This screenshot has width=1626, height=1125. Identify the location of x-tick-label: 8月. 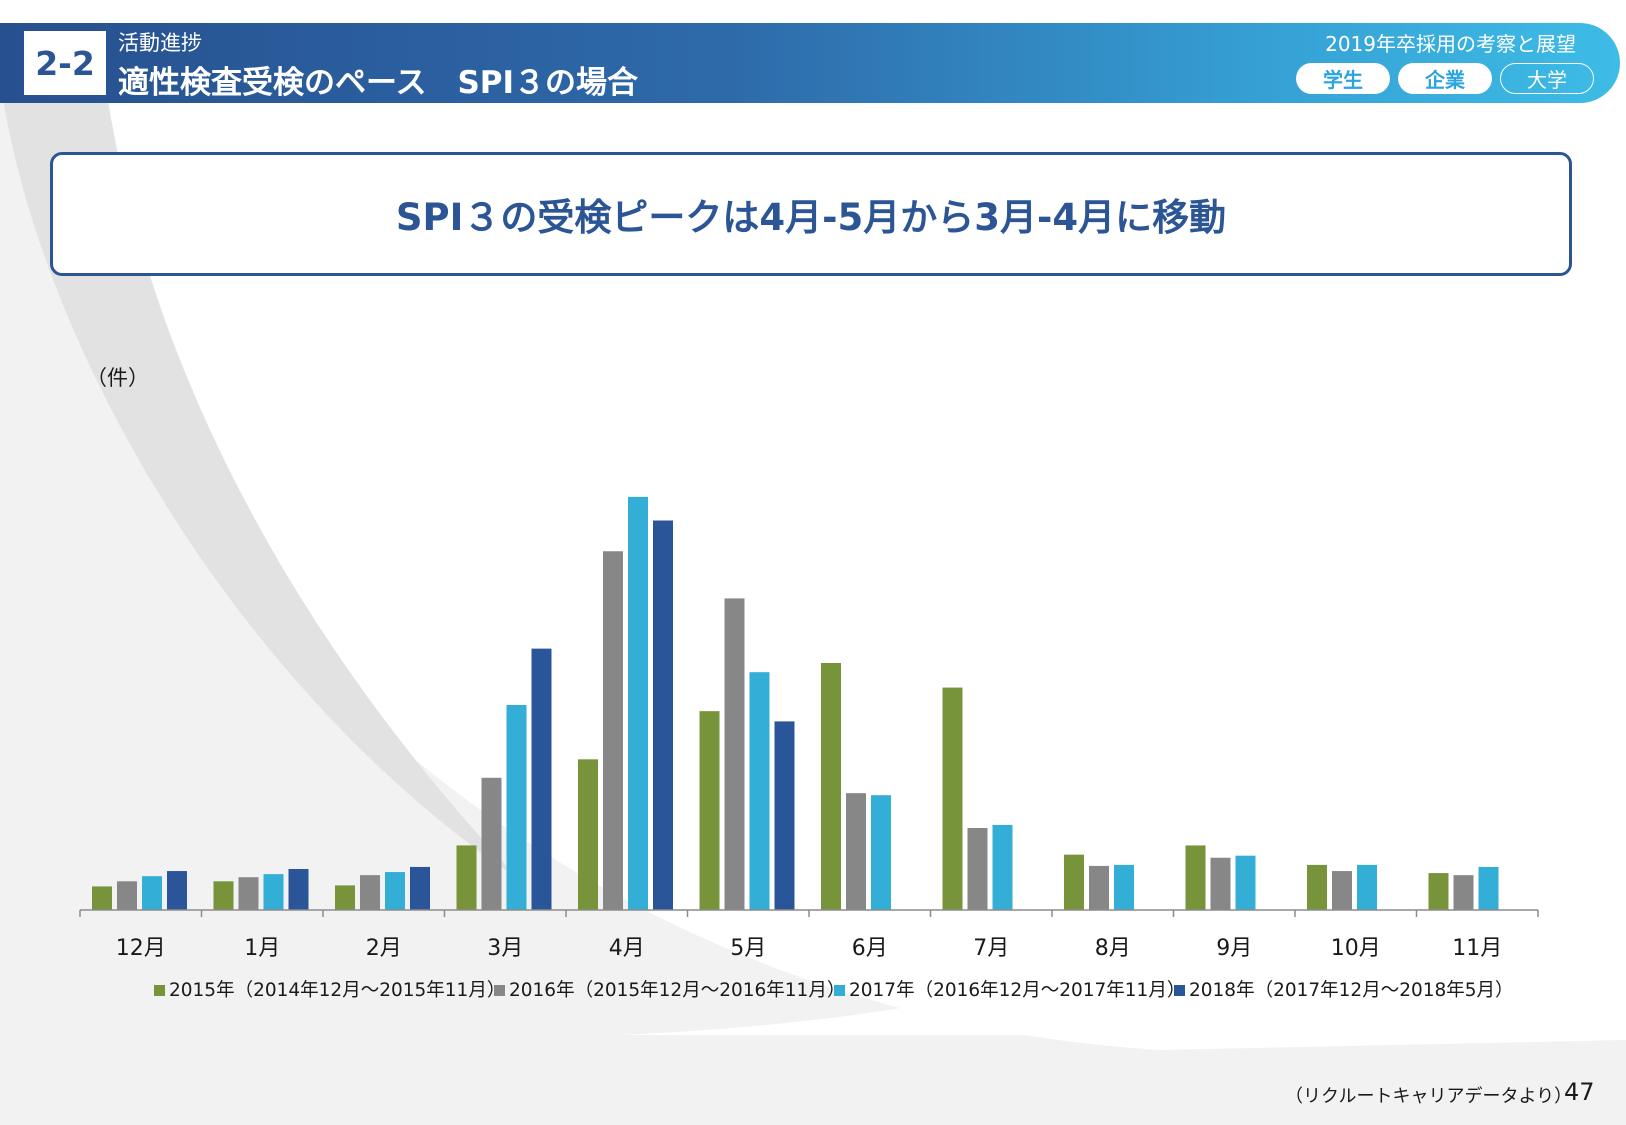
(1113, 948).